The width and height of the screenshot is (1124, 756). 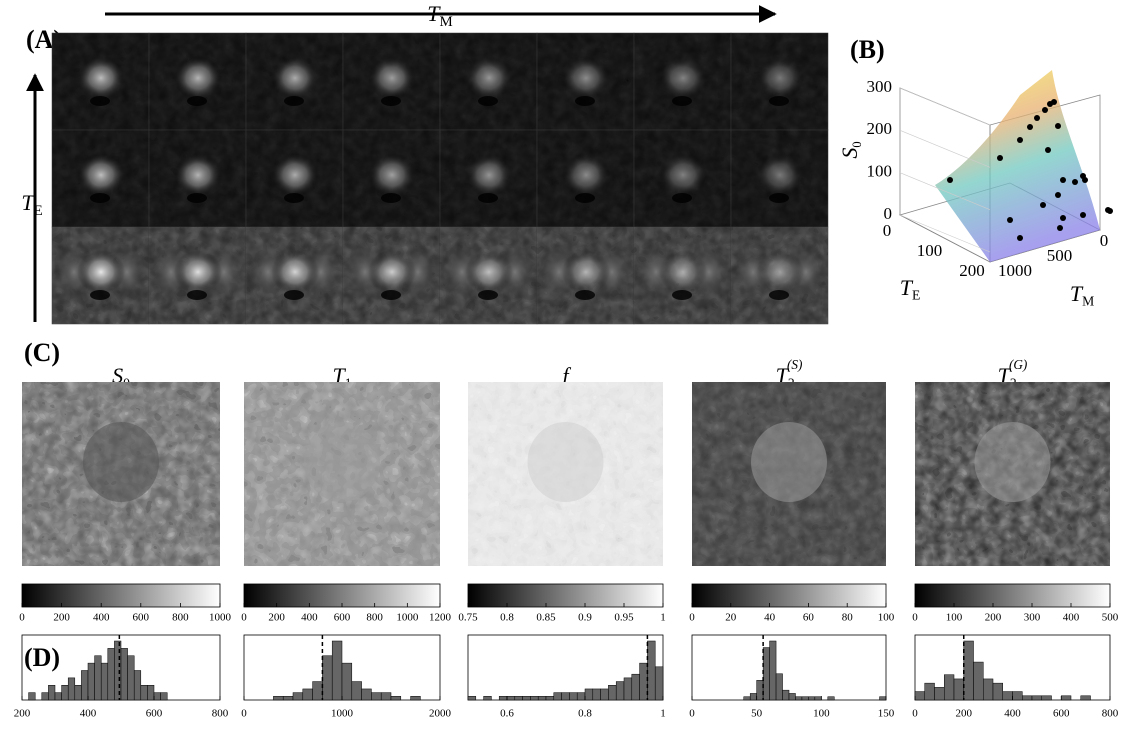 What do you see at coordinates (794, 364) in the screenshot?
I see `superscript: (S)` at bounding box center [794, 364].